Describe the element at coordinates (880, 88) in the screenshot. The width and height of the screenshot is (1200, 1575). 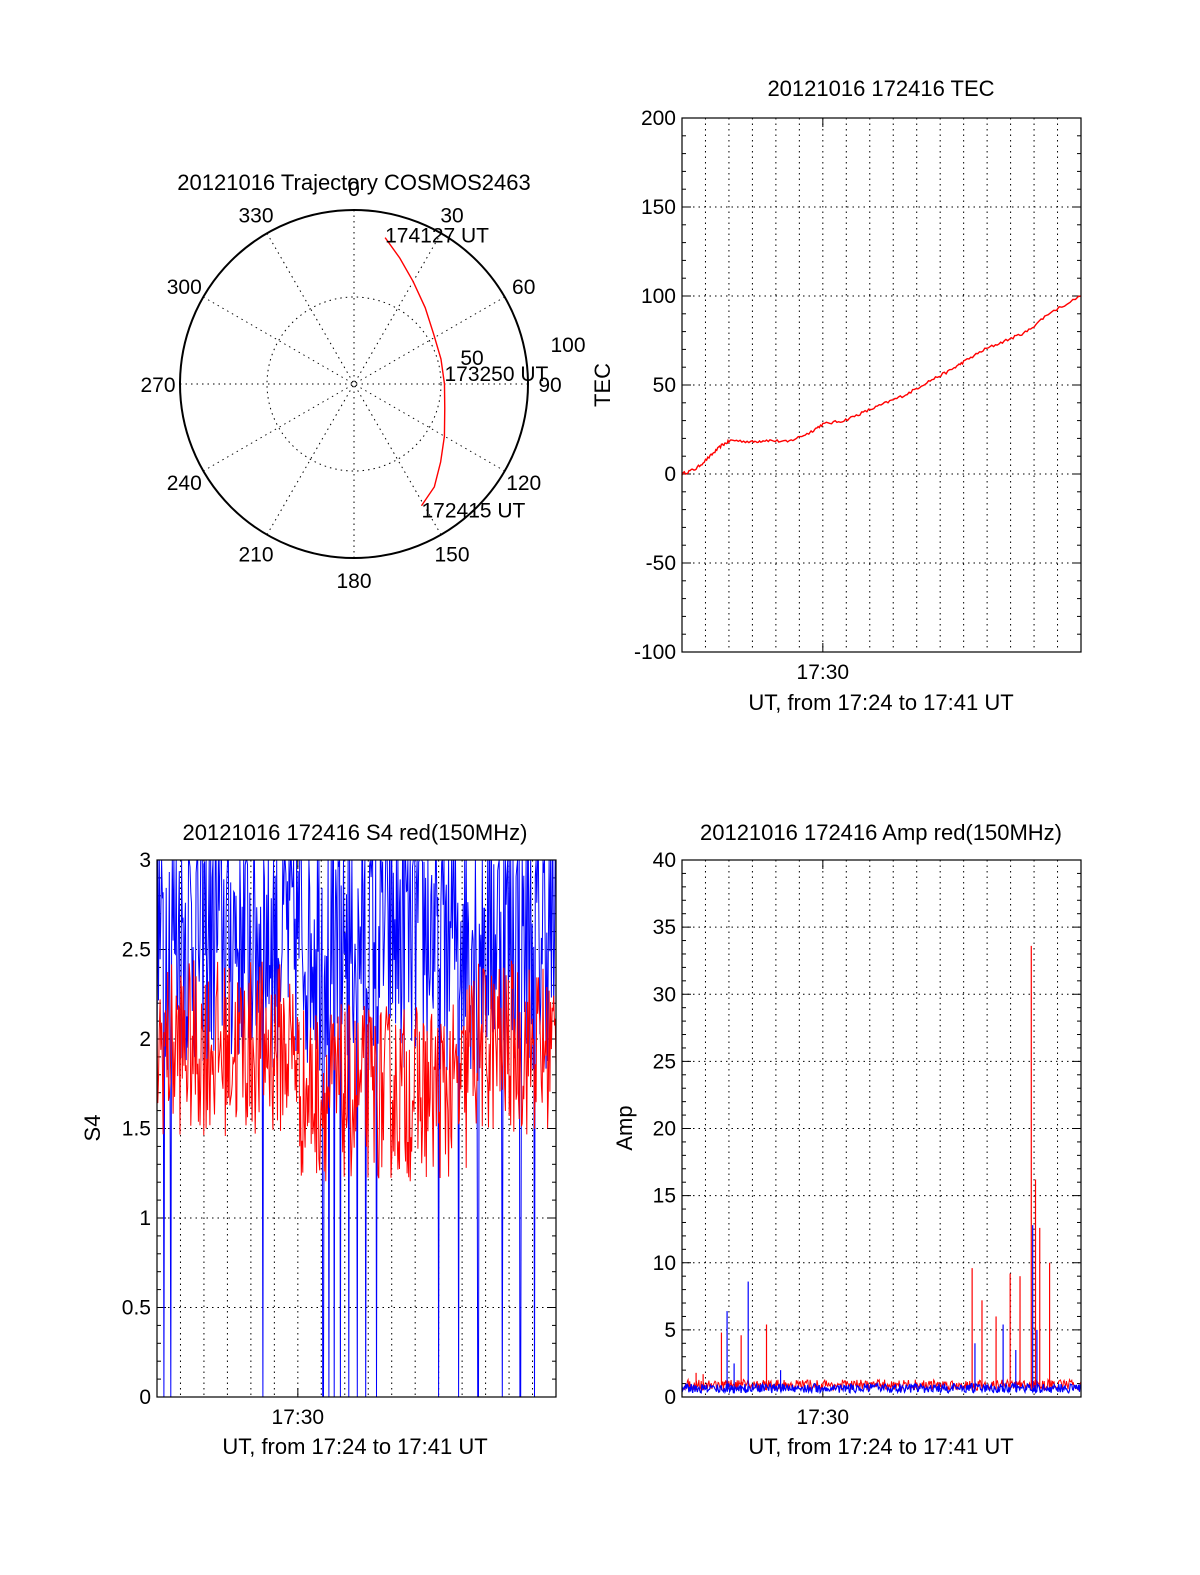
I see `tec-chart-title: 20121016 172416 TEC` at that location.